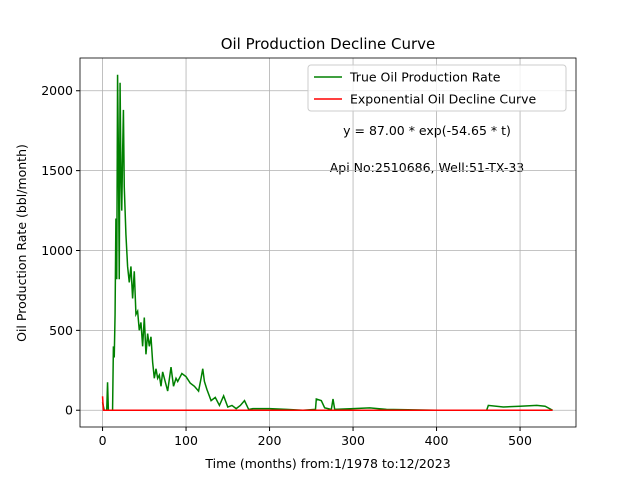 This screenshot has width=640, height=480. I want to click on chart-title: Oil Production Decline Curve, so click(328, 44).